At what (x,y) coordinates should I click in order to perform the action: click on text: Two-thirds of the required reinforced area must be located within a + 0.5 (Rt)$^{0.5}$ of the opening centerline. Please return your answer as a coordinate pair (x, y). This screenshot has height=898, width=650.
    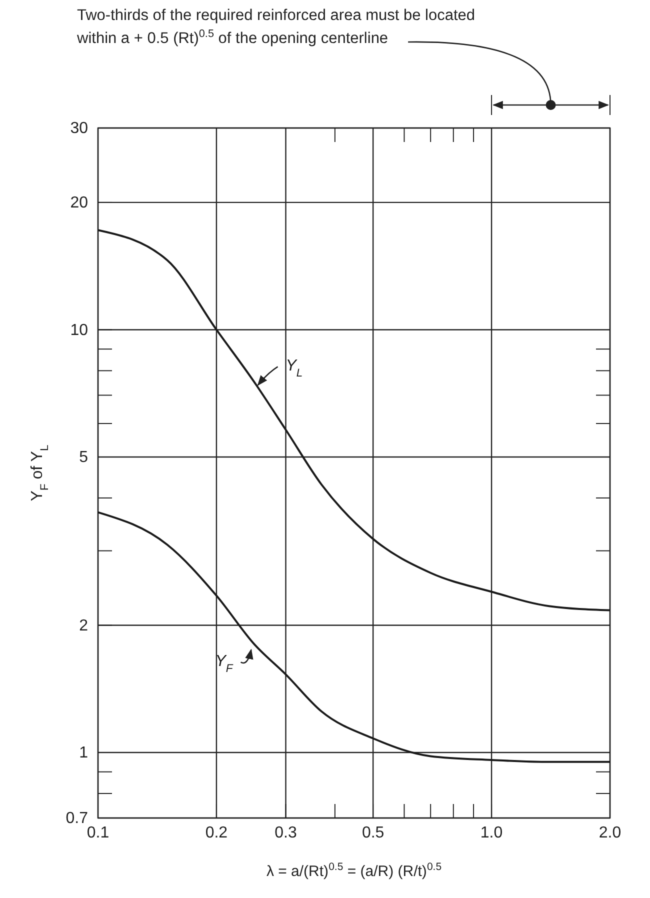
    Looking at the image, I should click on (276, 27).